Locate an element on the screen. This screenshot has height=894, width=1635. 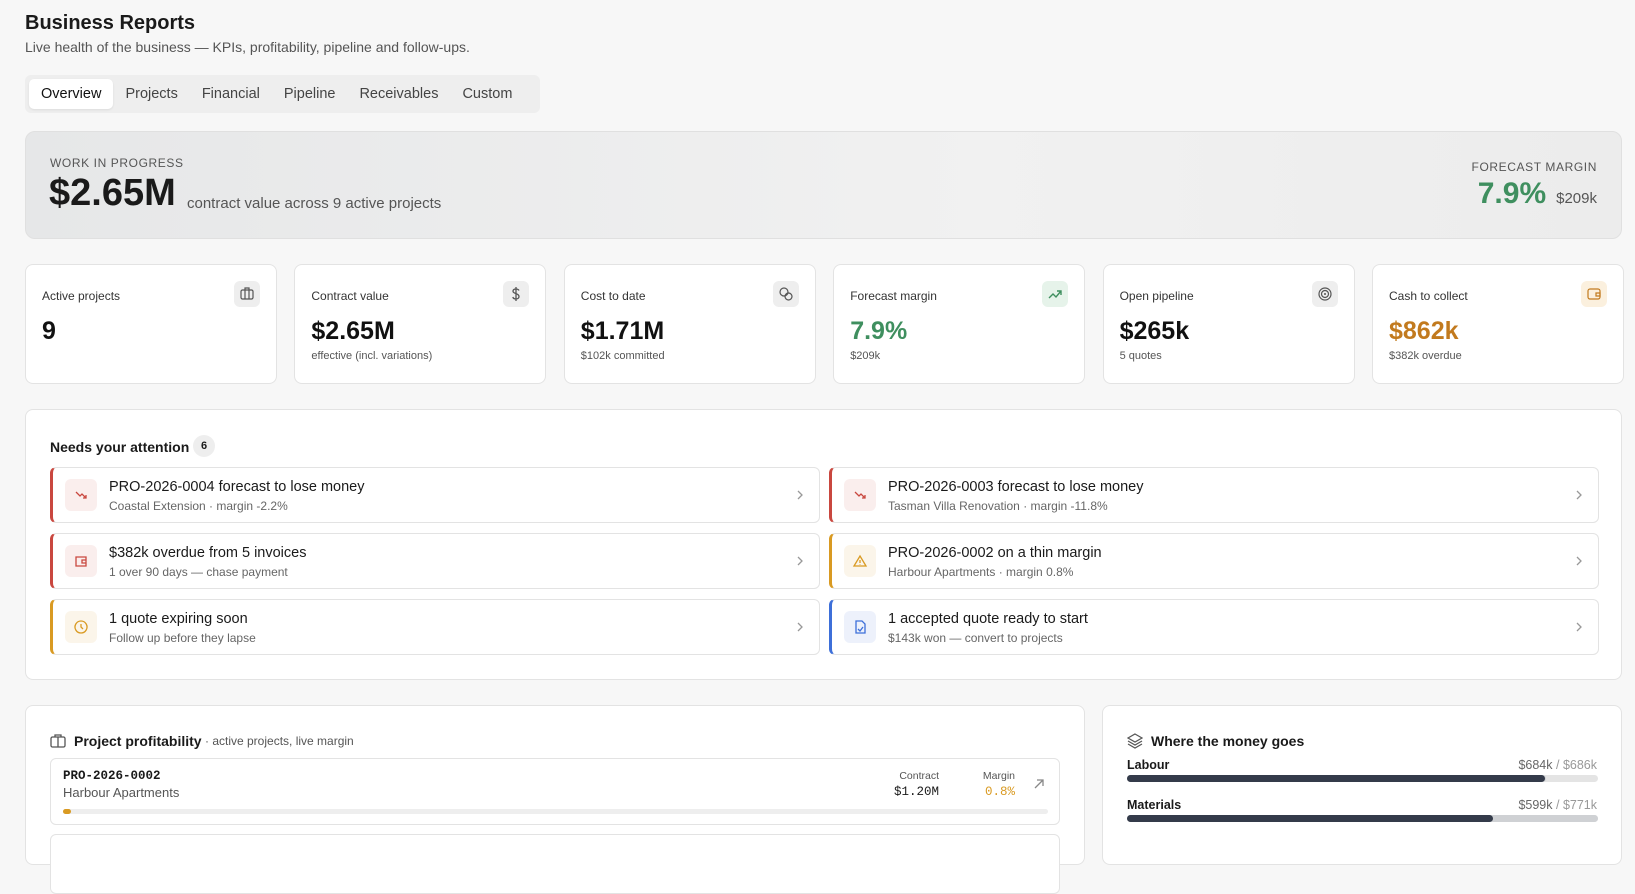
kpi-card: Cost to date $1.71M $102k committed is located at coordinates (689, 324).